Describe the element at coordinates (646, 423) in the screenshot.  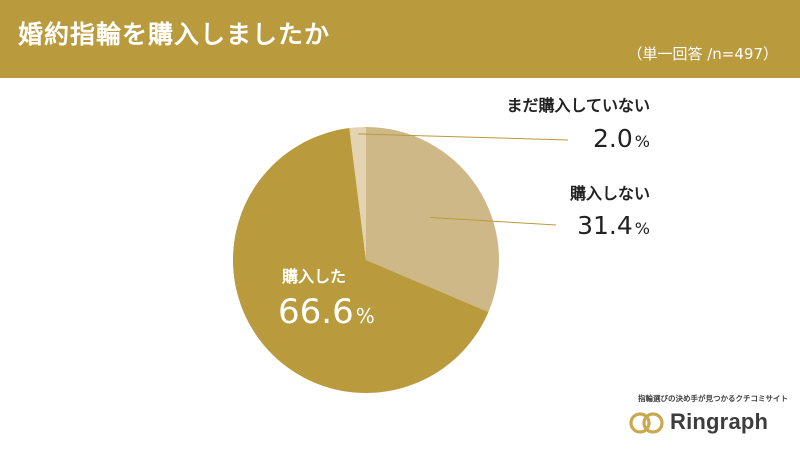
I see `double-ring-icon` at that location.